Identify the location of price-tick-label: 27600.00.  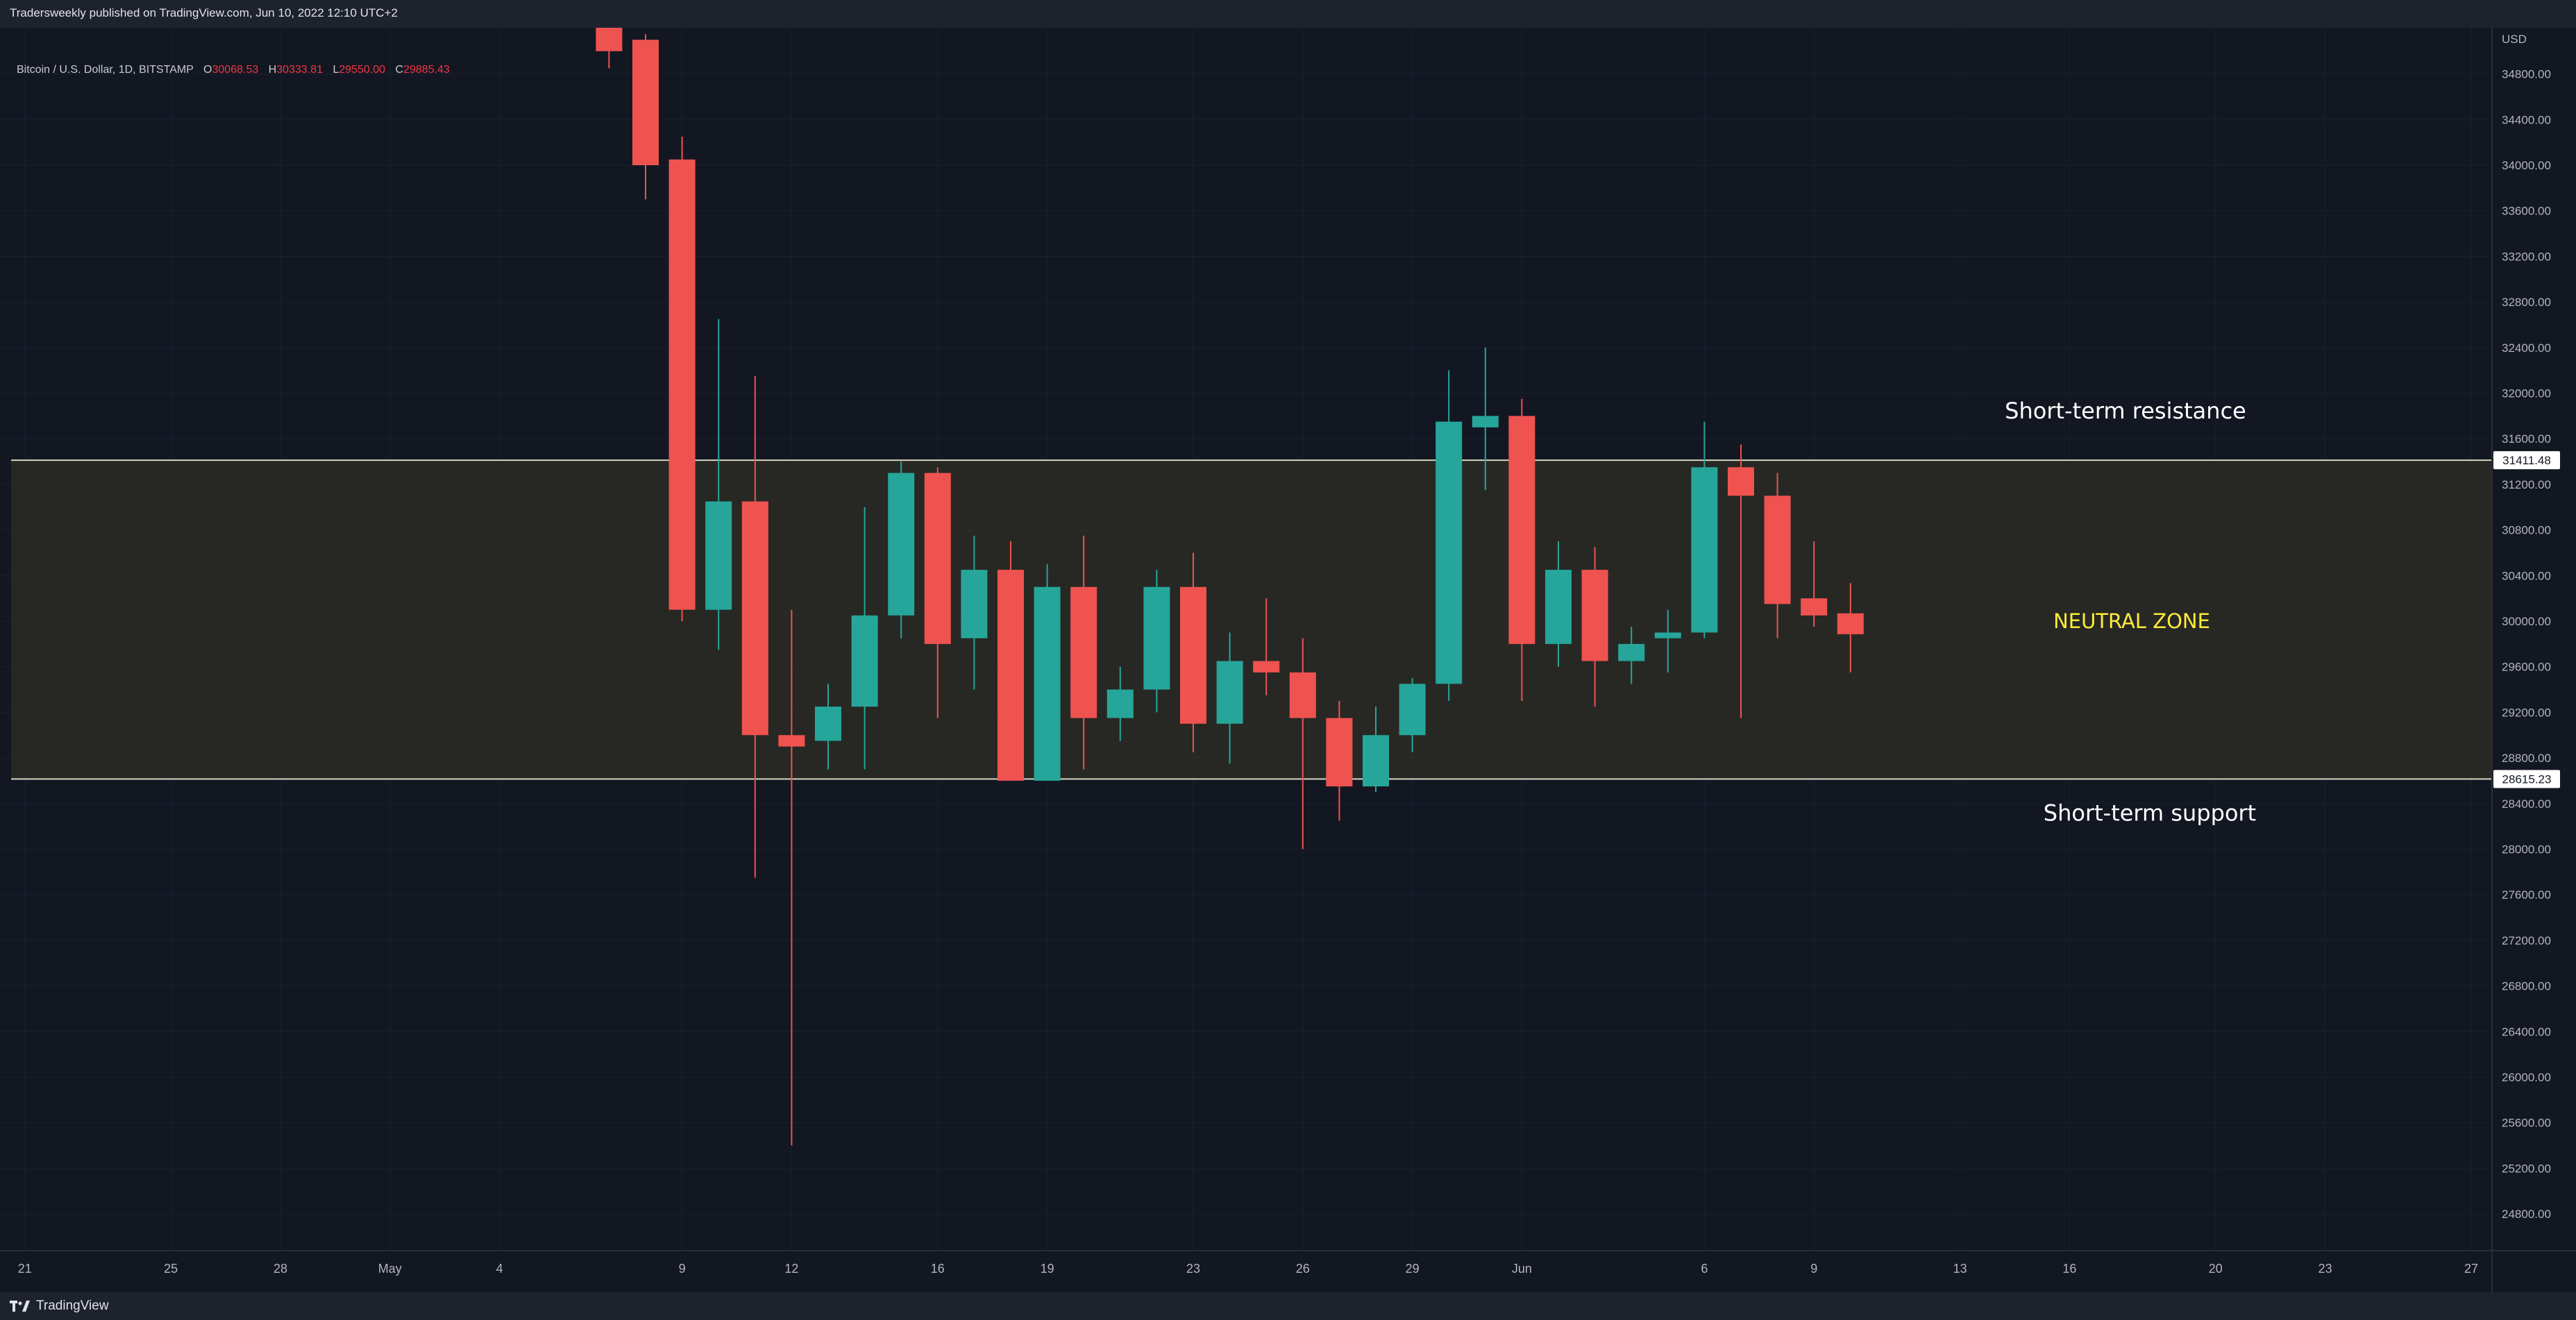
(2526, 895).